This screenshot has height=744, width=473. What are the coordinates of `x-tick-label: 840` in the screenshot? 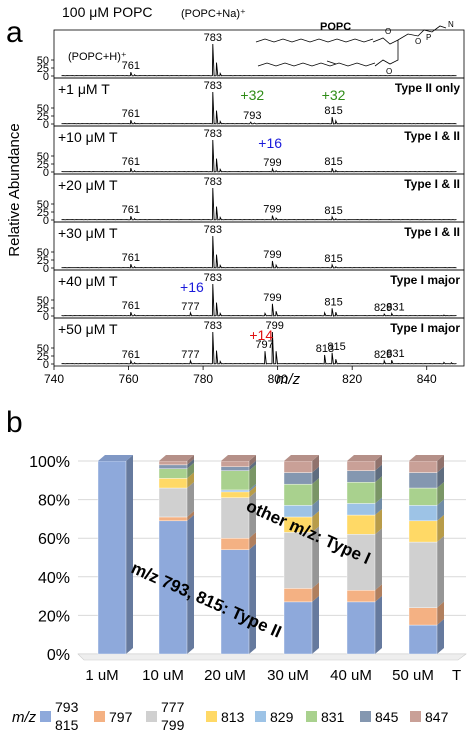 It's located at (427, 379).